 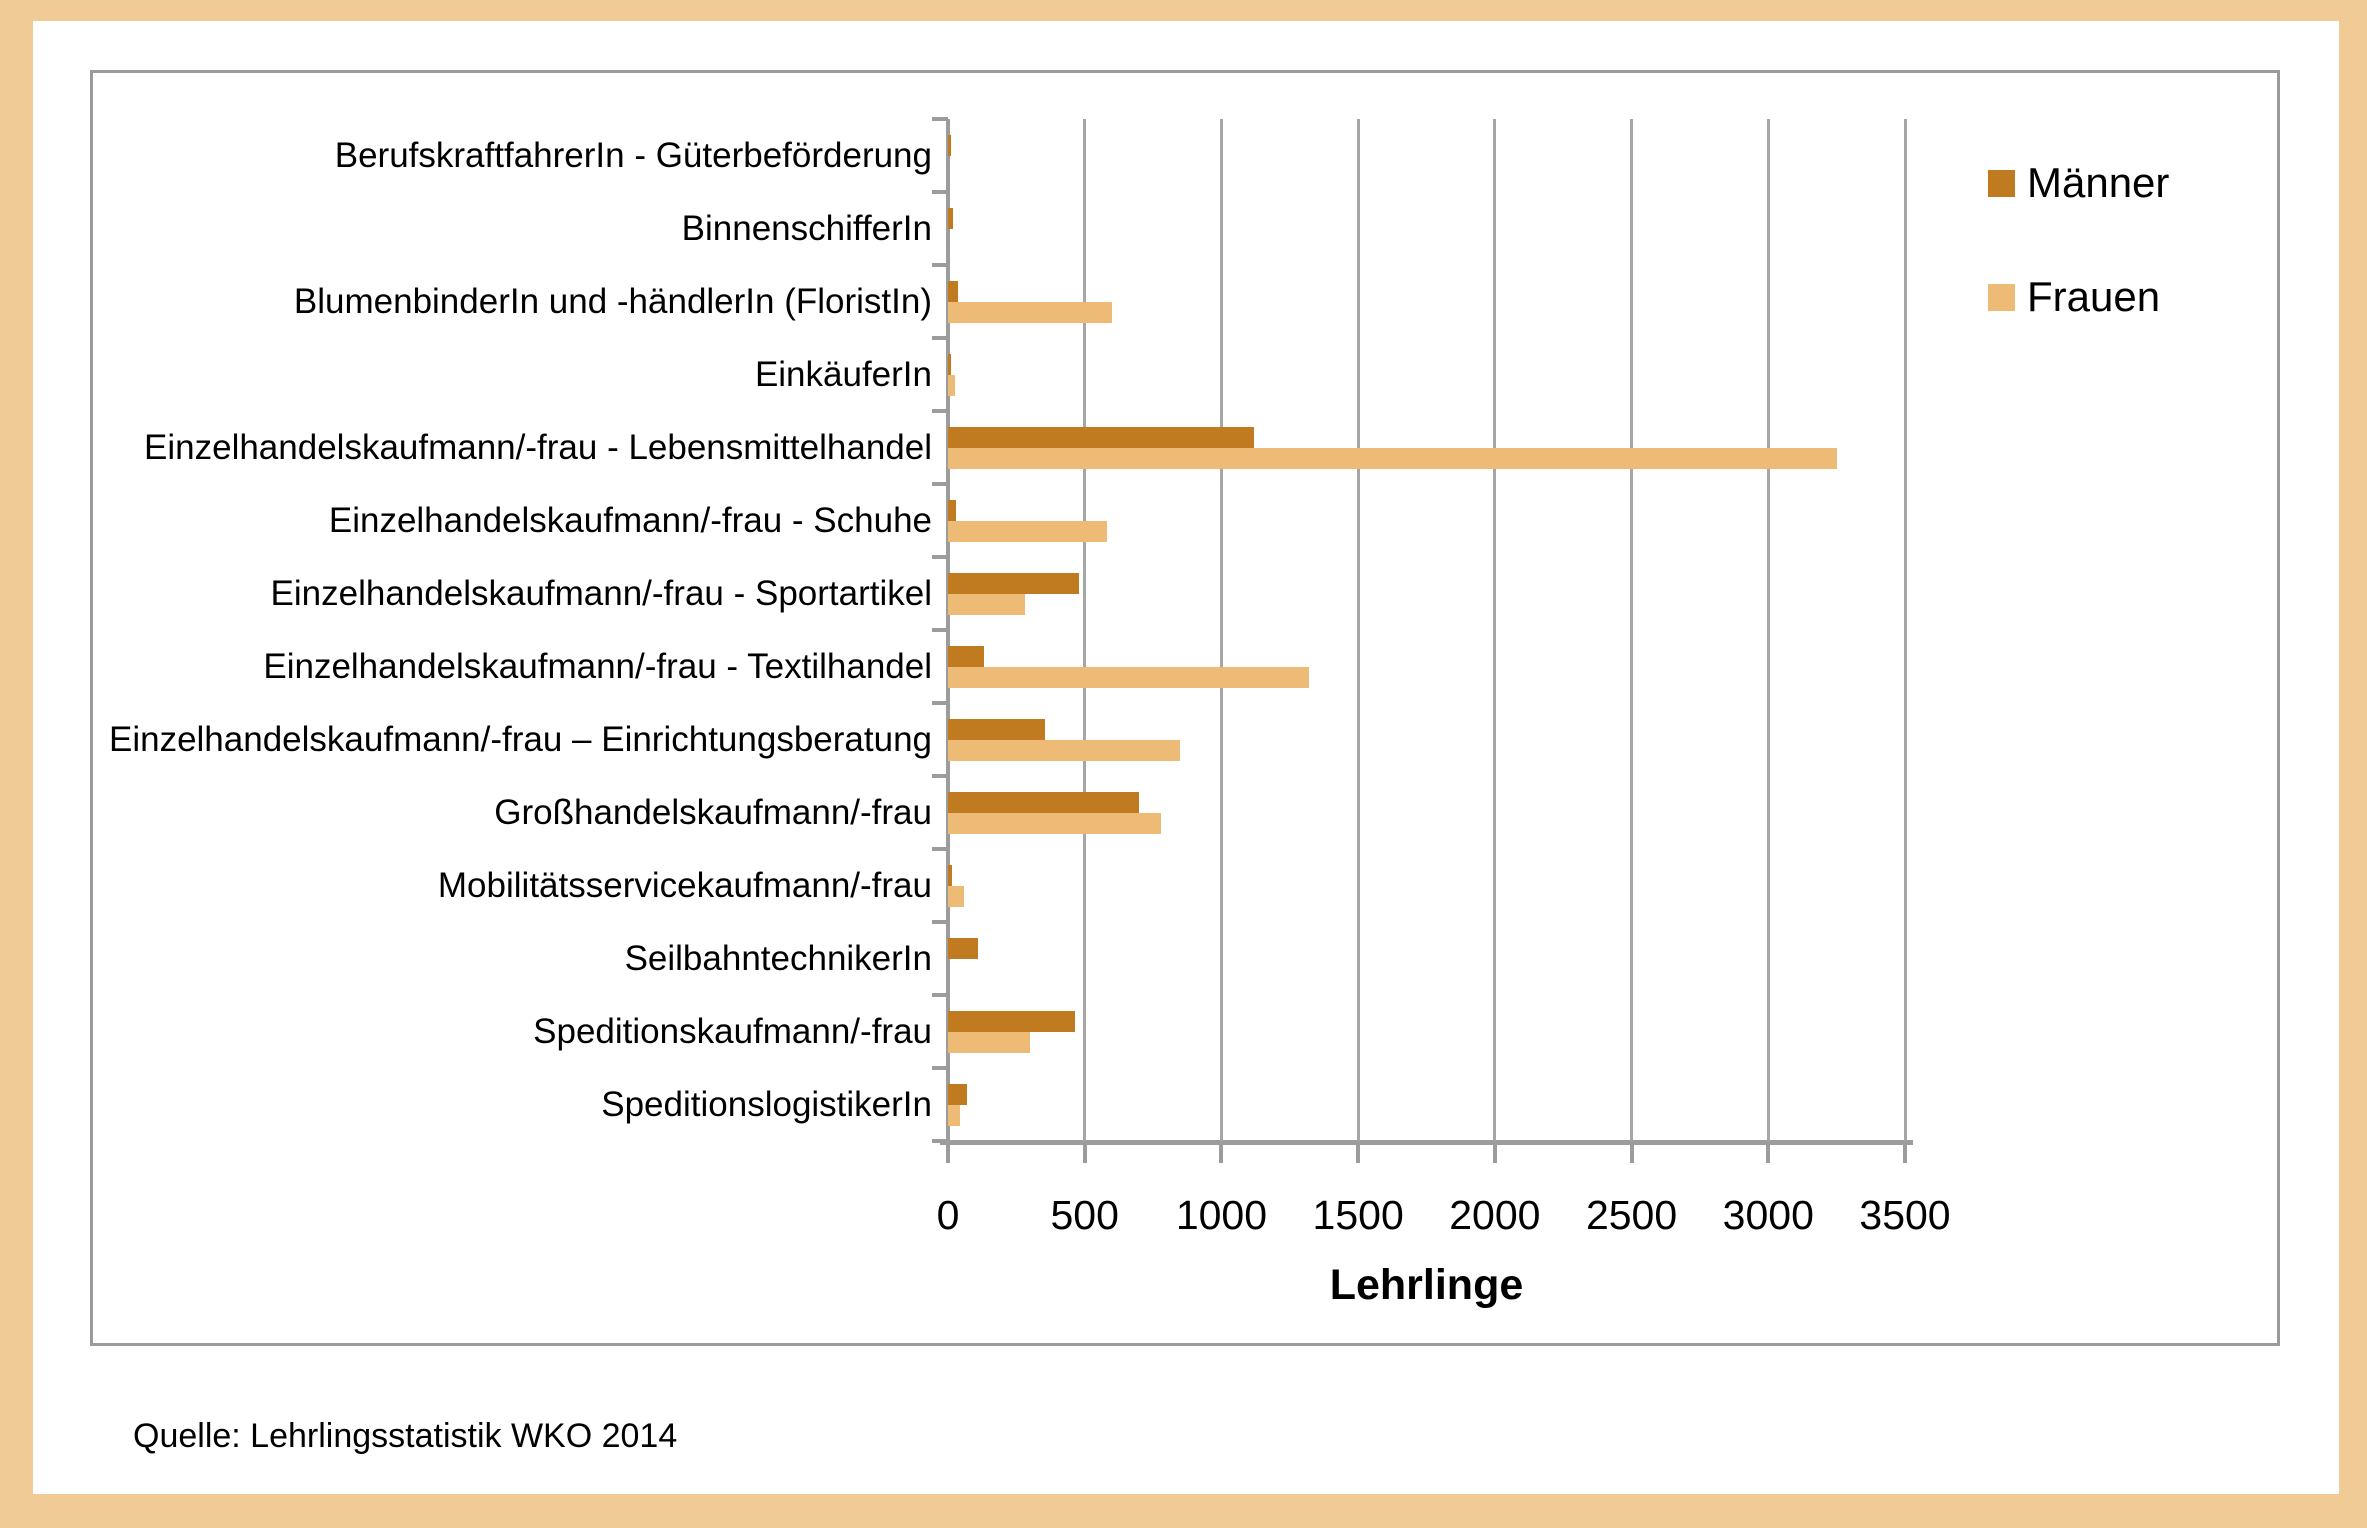 I want to click on category-label-11: SeilbahntechnikerIn, so click(x=778, y=958).